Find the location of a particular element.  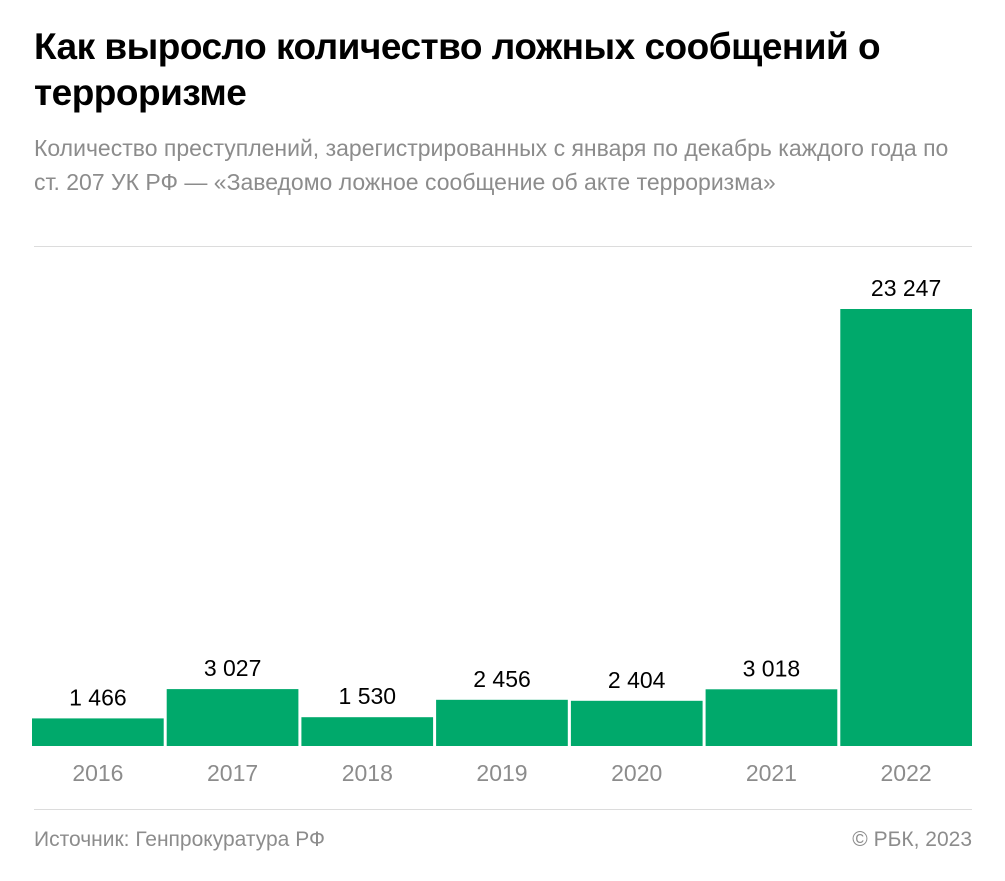

bar-2018 is located at coordinates (367, 731).